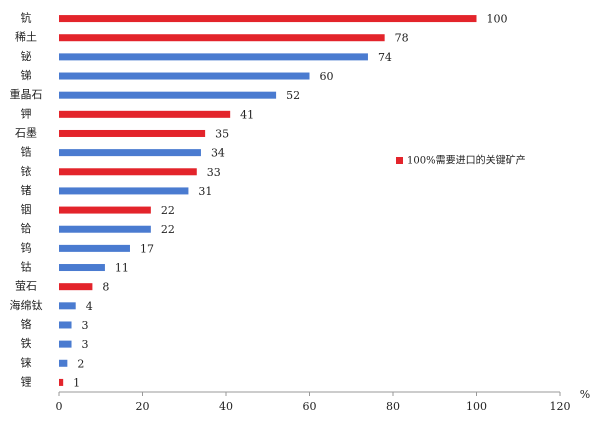  I want to click on x-tick-label: 20, so click(143, 406).